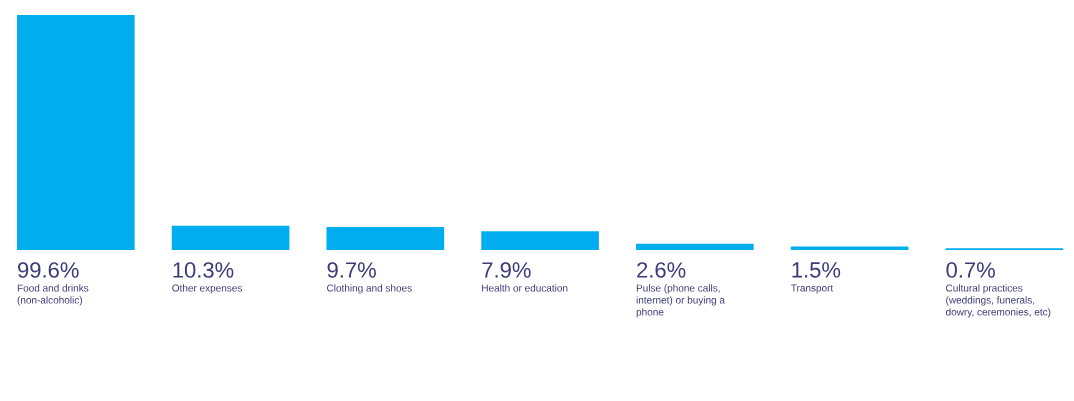 The height and width of the screenshot is (401, 1074). What do you see at coordinates (816, 270) in the screenshot?
I see `data-label: 1.5%` at bounding box center [816, 270].